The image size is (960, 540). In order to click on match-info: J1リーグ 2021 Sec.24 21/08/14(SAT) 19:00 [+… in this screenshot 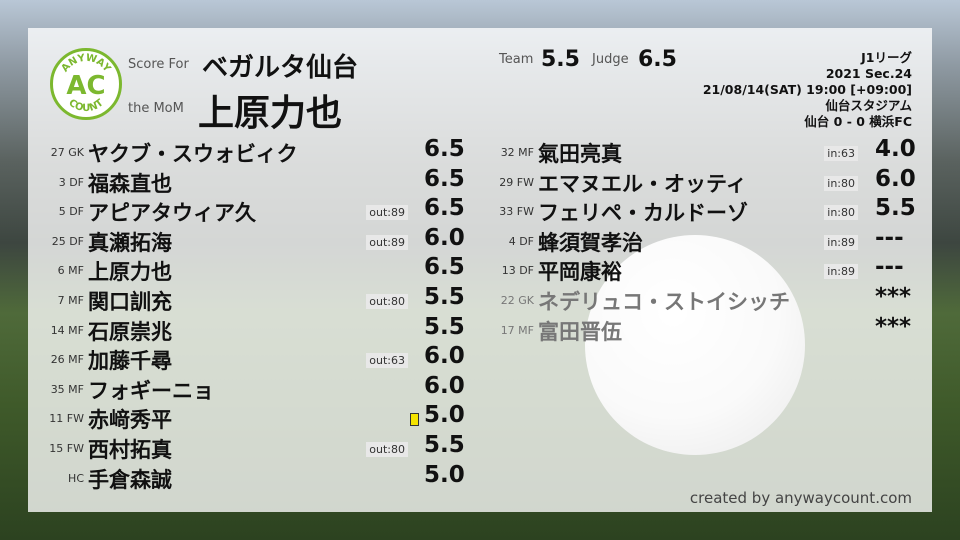, I will do `click(807, 90)`.